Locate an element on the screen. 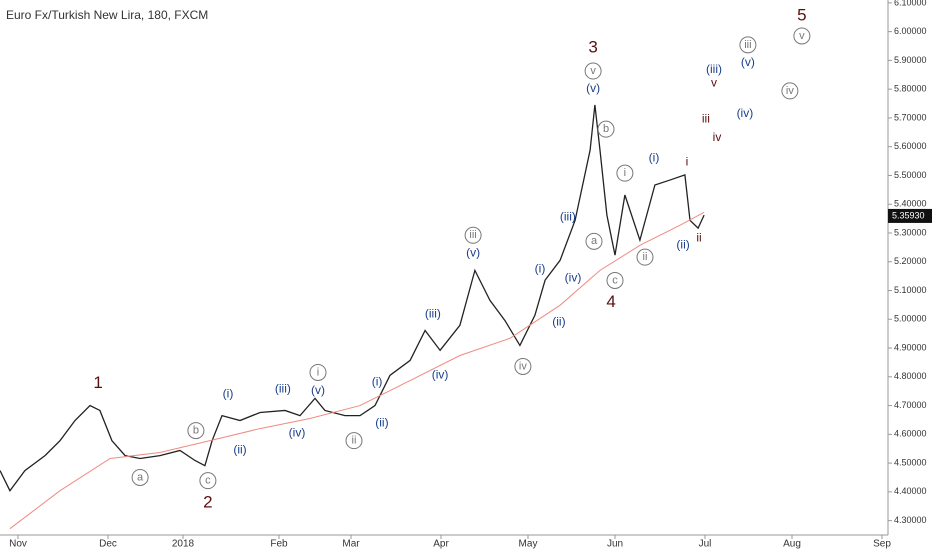 This screenshot has width=932, height=550. y-tick-label: 5.90000 is located at coordinates (910, 60).